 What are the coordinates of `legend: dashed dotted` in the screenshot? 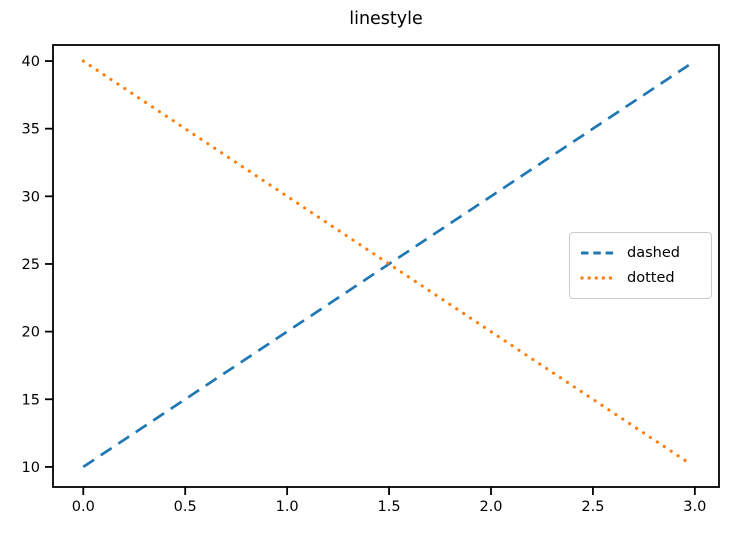 It's located at (640, 265).